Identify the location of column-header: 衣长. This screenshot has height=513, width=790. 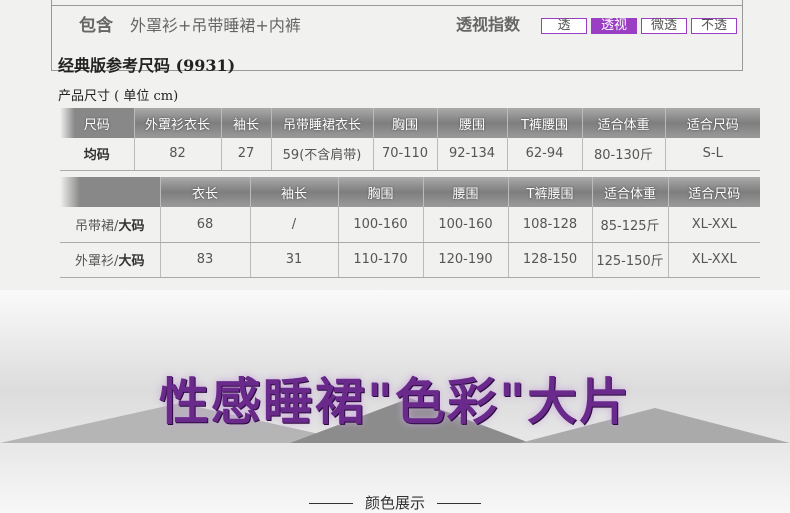
(204, 192).